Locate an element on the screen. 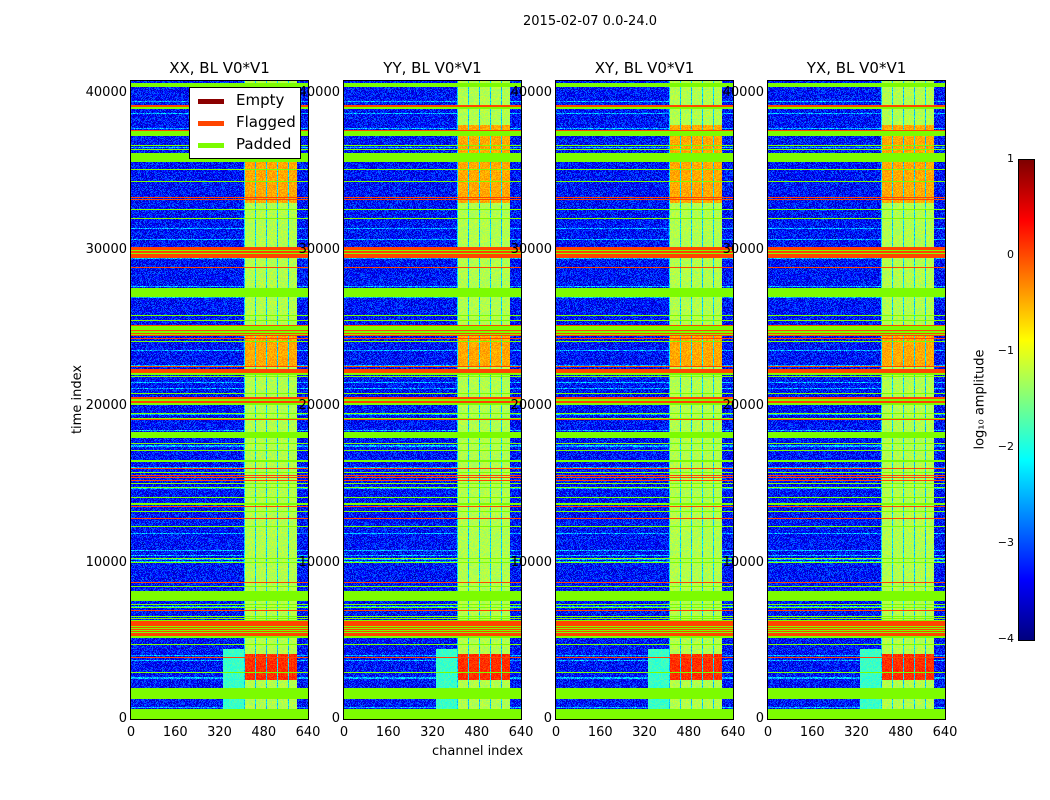  colorbar-frame is located at coordinates (1026, 400).